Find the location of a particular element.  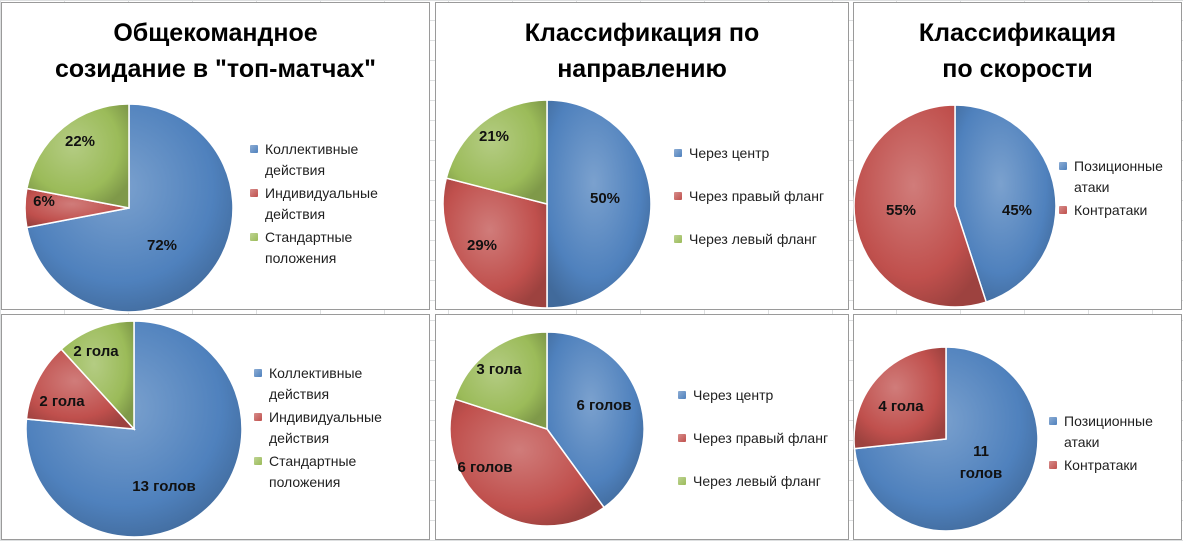

slice-data-label: 4 гола is located at coordinates (901, 406).